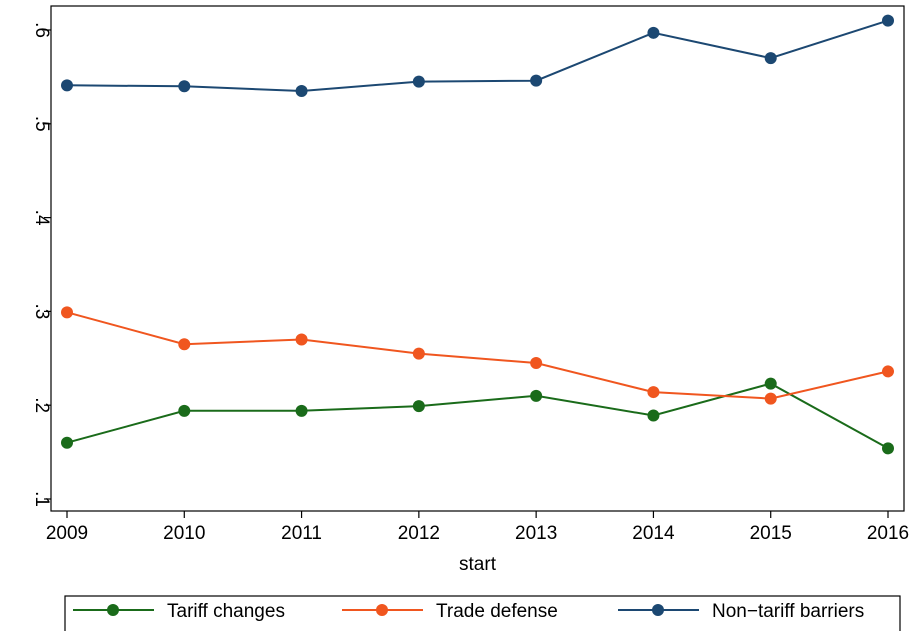 The height and width of the screenshot is (636, 914). Describe the element at coordinates (41, 218) in the screenshot. I see `y-tick-label: .4` at that location.